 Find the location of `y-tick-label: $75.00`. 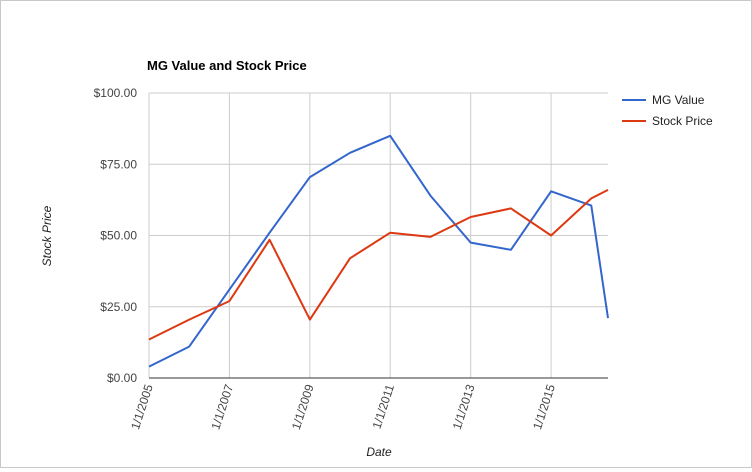

y-tick-label: $75.00 is located at coordinates (118, 164).